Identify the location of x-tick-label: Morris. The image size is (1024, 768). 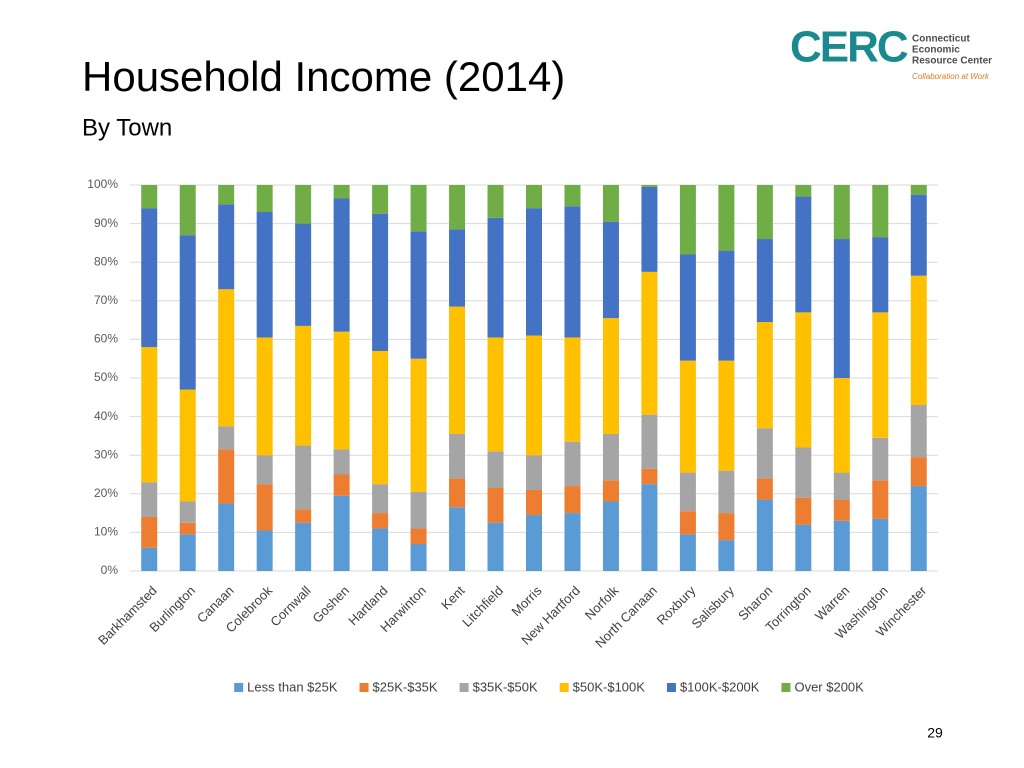
(526, 601).